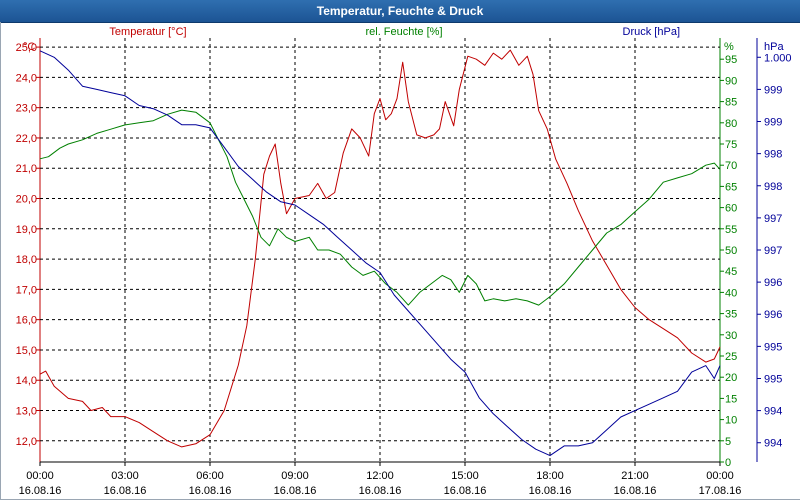 The image size is (800, 500). I want to click on temp-tick-label: 17,0, so click(26, 290).